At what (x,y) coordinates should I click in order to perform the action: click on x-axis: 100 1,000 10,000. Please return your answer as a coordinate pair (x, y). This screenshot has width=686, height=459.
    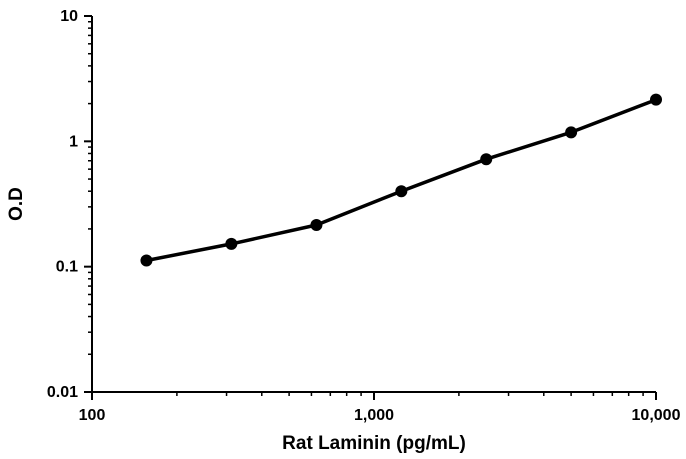
    Looking at the image, I should click on (380, 407).